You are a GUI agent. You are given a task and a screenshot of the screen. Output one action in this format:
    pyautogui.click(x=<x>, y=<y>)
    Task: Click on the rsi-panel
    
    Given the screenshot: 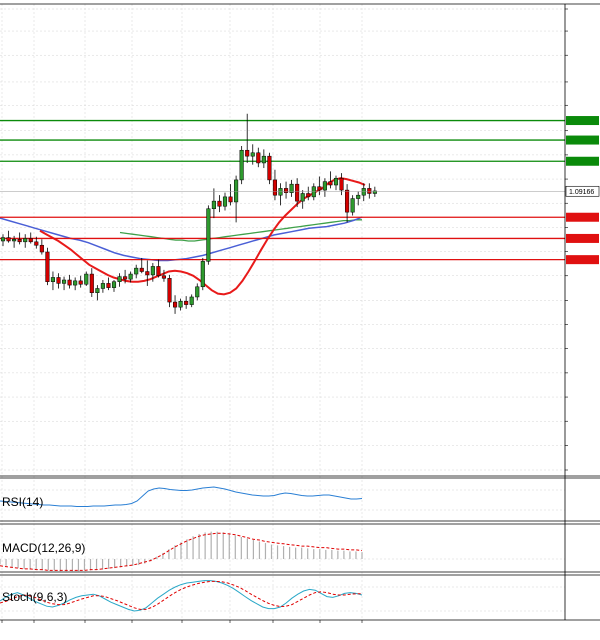 What is the action you would take?
    pyautogui.click(x=282, y=498)
    